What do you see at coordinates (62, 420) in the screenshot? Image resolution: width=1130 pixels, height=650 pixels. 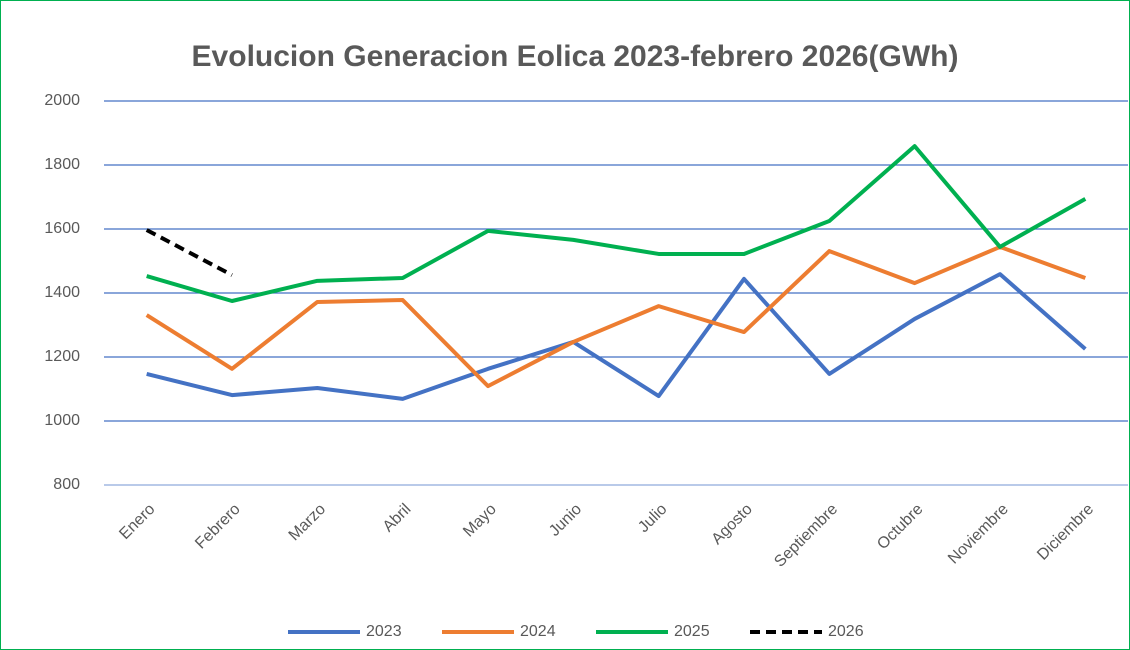 I see `y-tick-label: 1000` at bounding box center [62, 420].